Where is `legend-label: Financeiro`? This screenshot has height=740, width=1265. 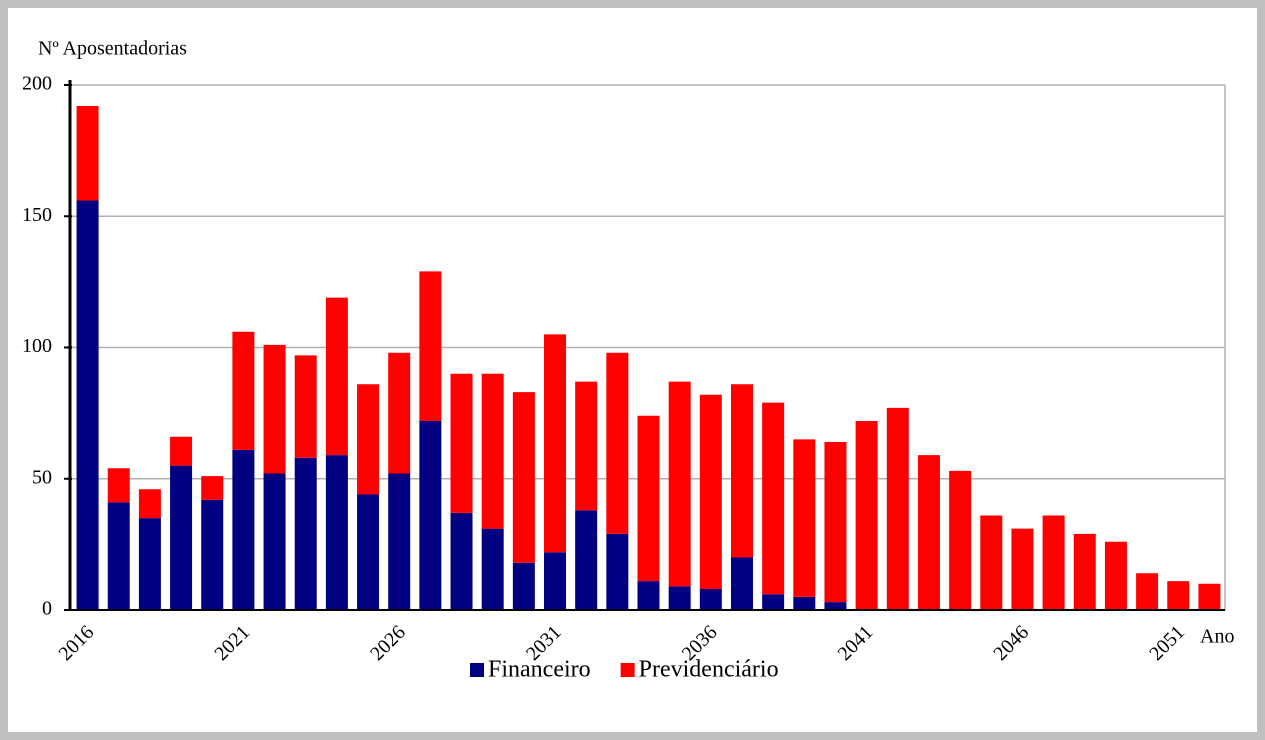 legend-label: Financeiro is located at coordinates (539, 670).